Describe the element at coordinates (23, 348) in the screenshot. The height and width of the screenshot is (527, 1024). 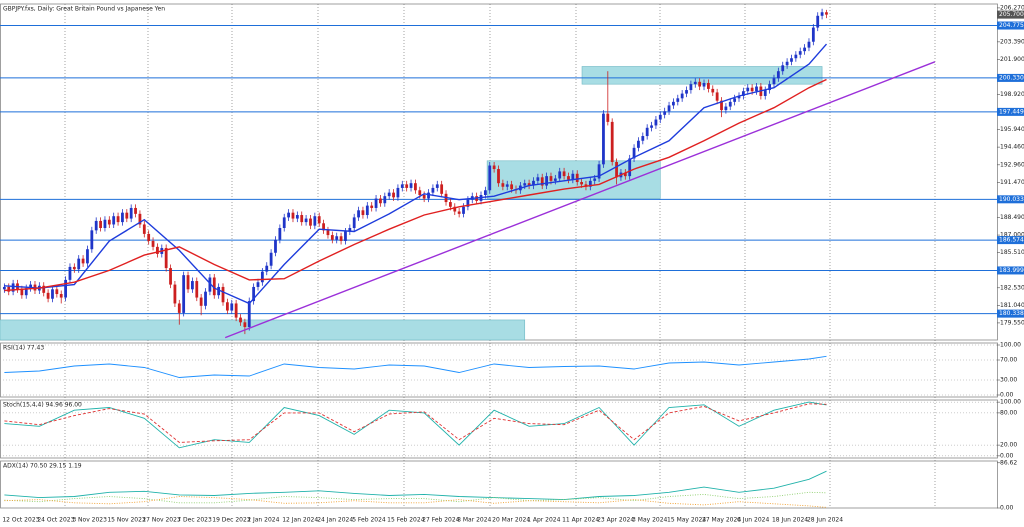
I see `pane-title: RSI(14) 77.43` at that location.